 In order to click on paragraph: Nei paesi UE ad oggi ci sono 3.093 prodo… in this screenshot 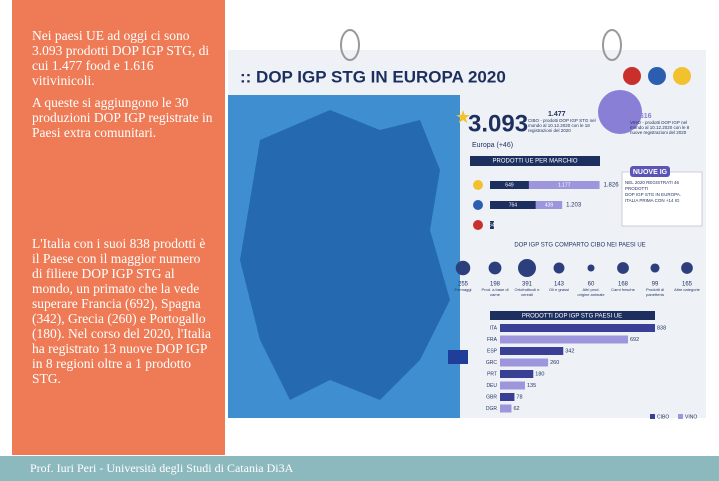, I will do `click(121, 58)`.